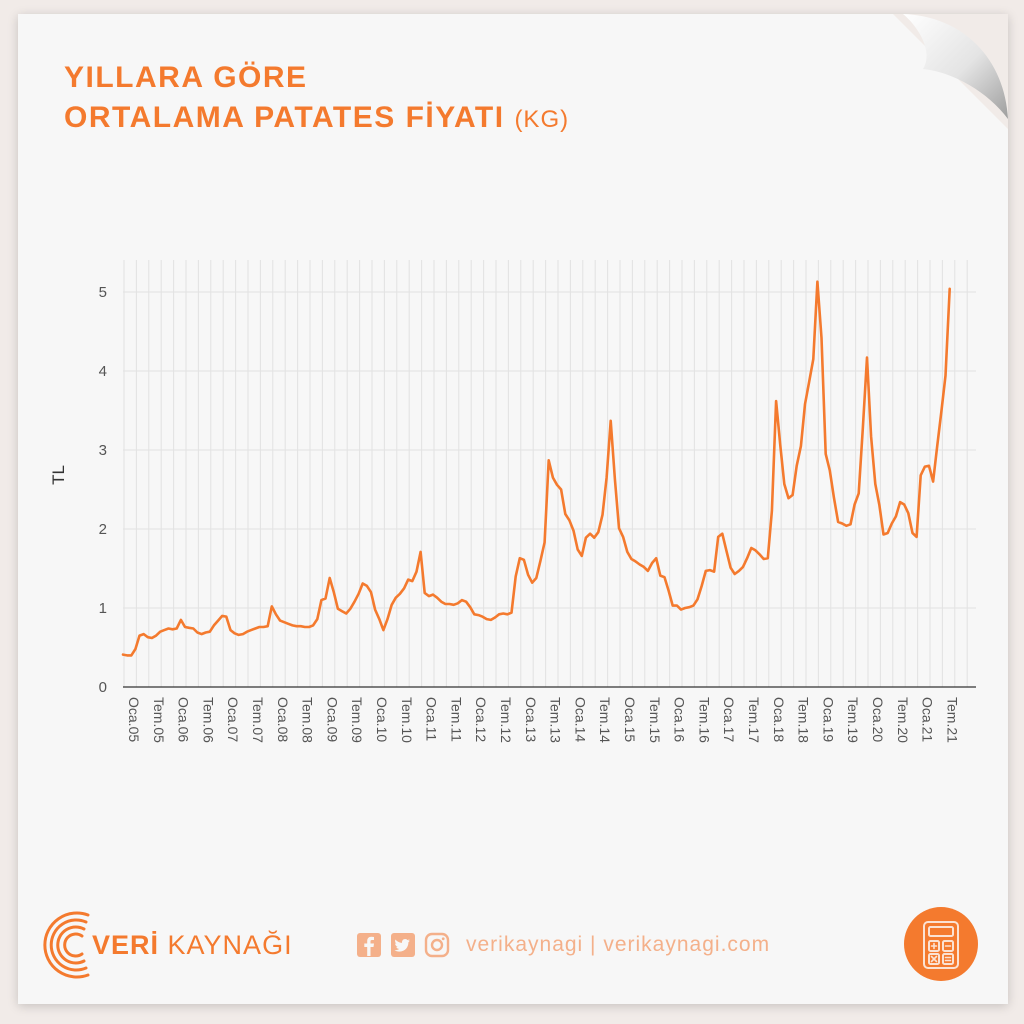 This screenshot has width=1024, height=1024. What do you see at coordinates (233, 719) in the screenshot?
I see `x-tick-label: Oca.07` at bounding box center [233, 719].